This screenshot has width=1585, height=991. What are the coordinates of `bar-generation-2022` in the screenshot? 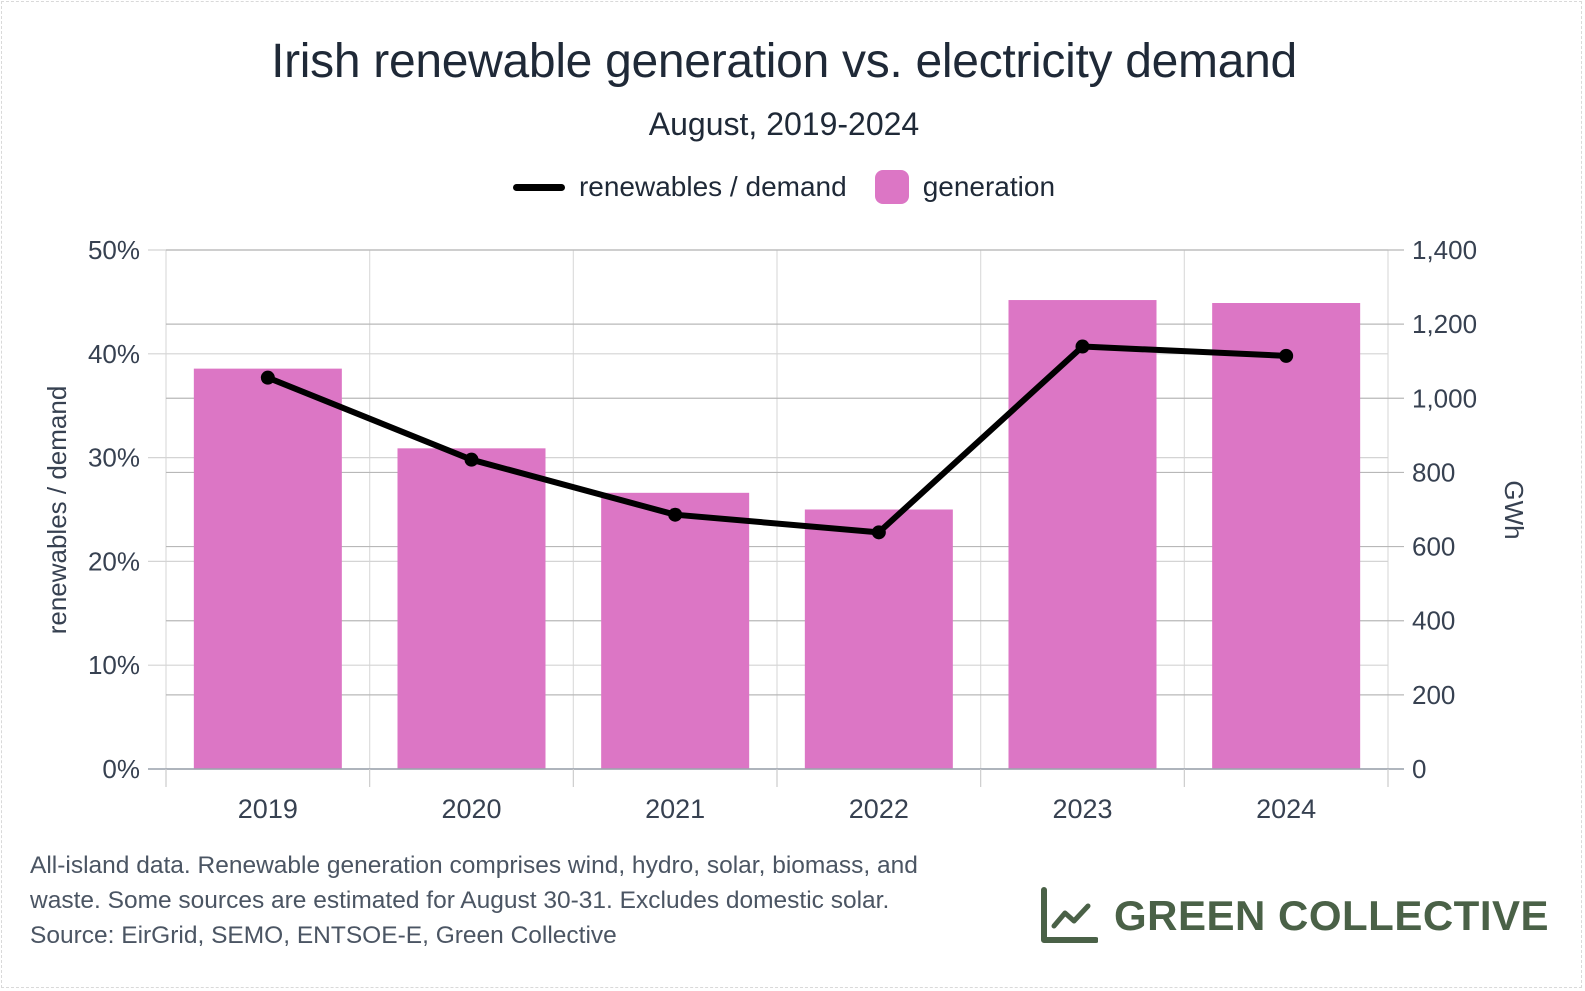 It's located at (878, 639).